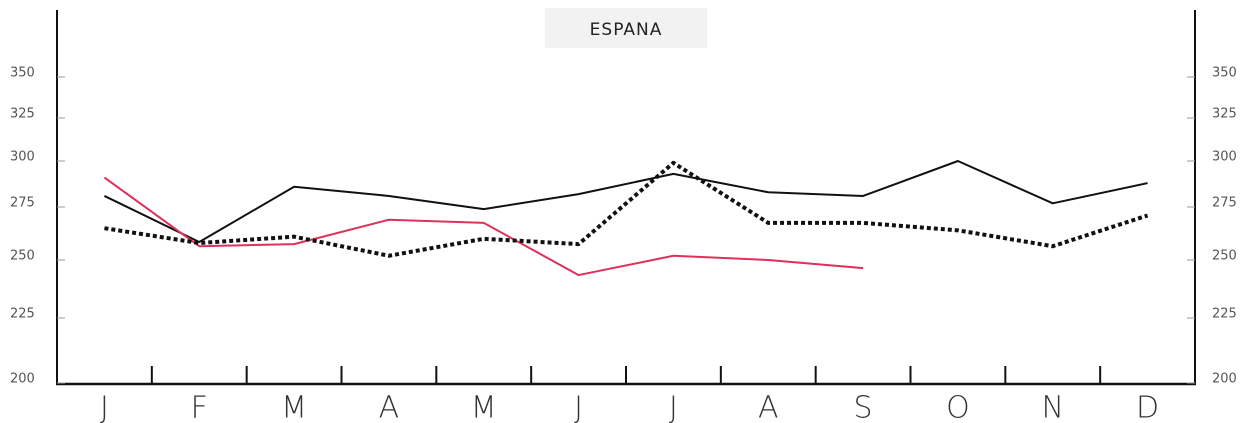 The image size is (1253, 423). I want to click on y2-tick-label: 225, so click(1224, 314).